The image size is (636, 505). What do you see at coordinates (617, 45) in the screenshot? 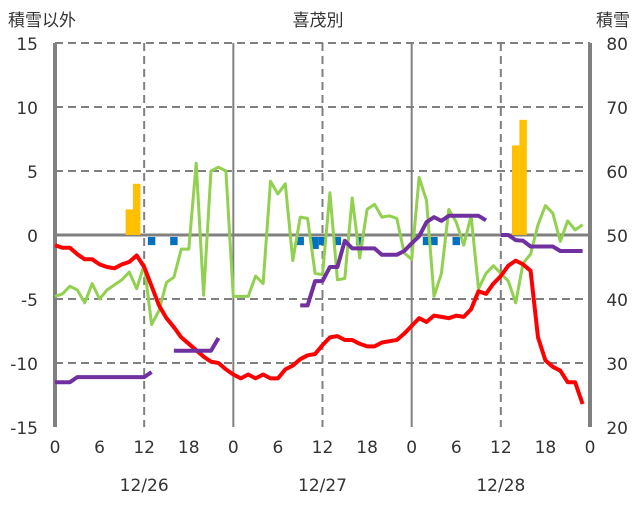
I see `y2-tick-label: 80` at bounding box center [617, 45].